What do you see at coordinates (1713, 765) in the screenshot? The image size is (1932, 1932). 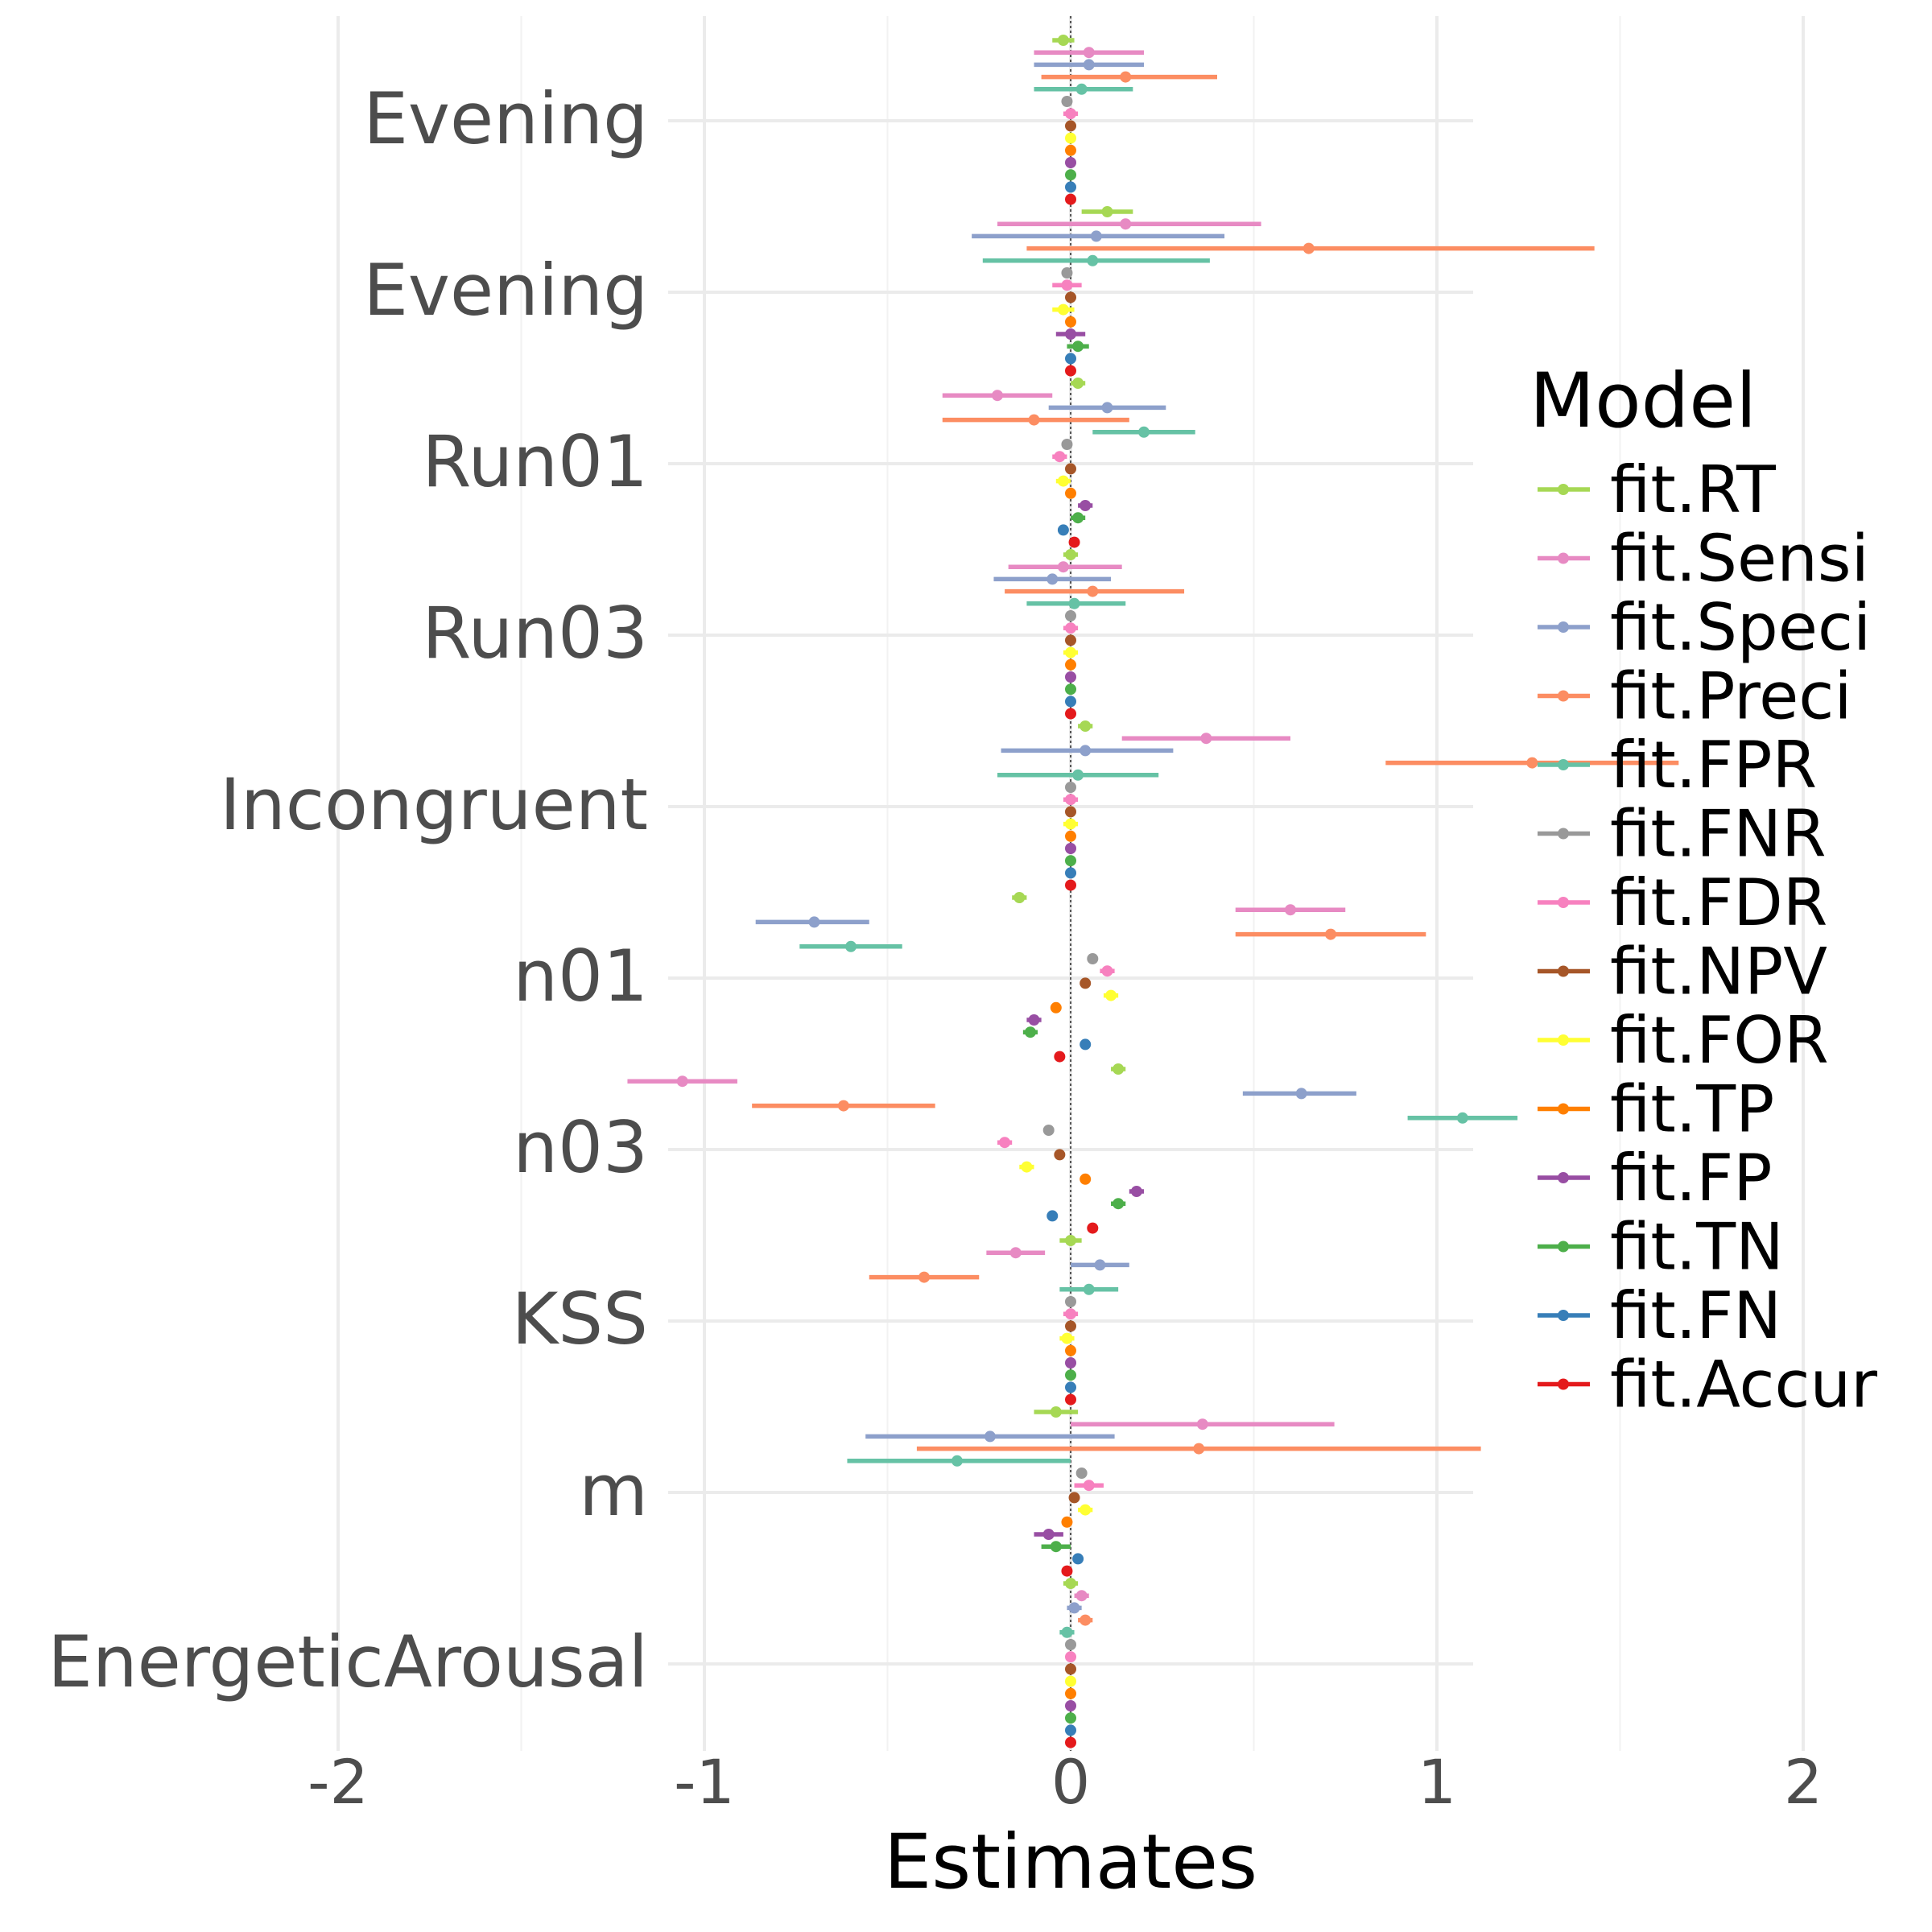 I see `legend-label: fit.FPR` at bounding box center [1713, 765].